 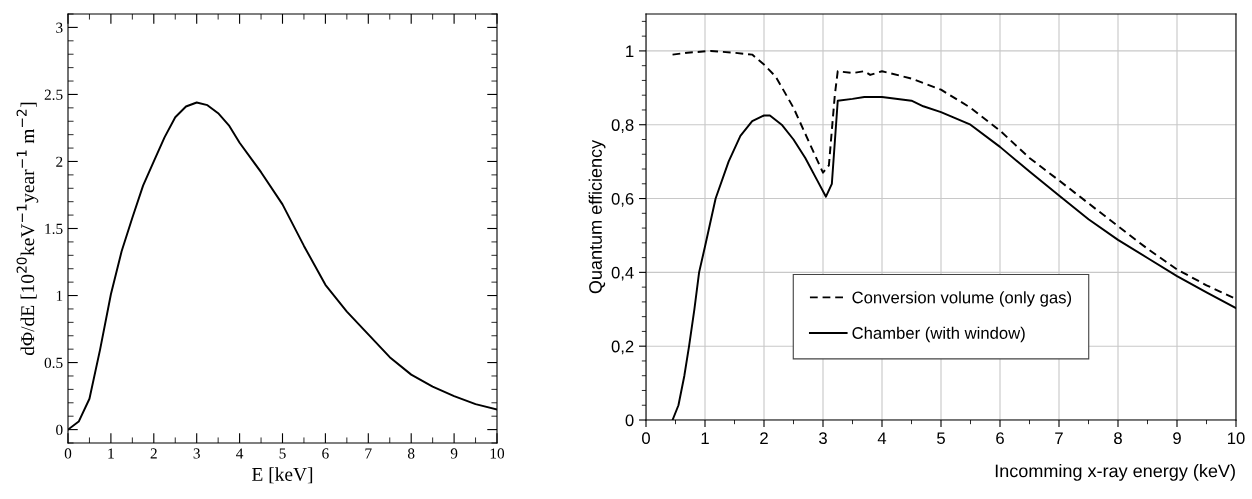 I want to click on y-tick-label: 2.5, so click(x=53, y=94).